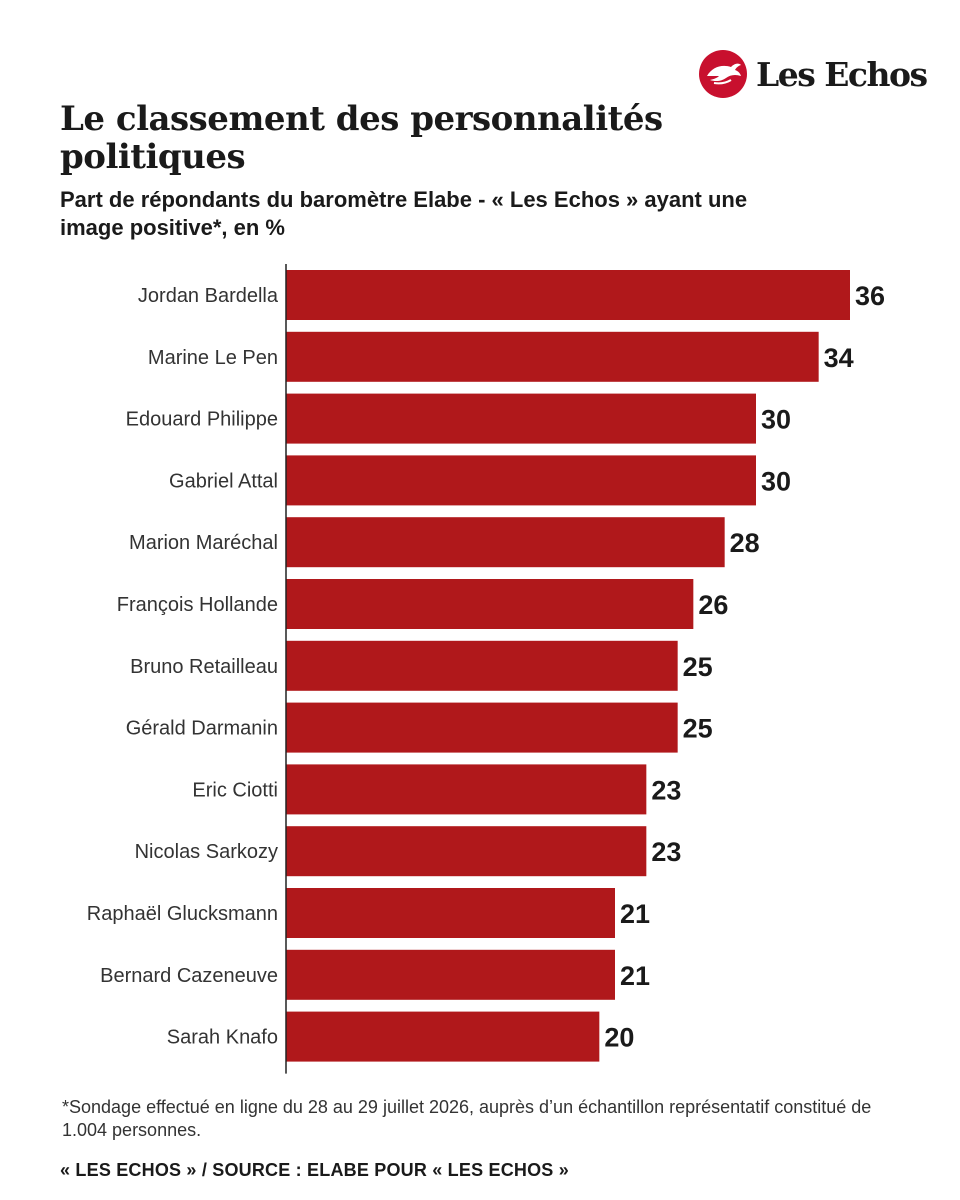  What do you see at coordinates (713, 605) in the screenshot?
I see `data-label: 26` at bounding box center [713, 605].